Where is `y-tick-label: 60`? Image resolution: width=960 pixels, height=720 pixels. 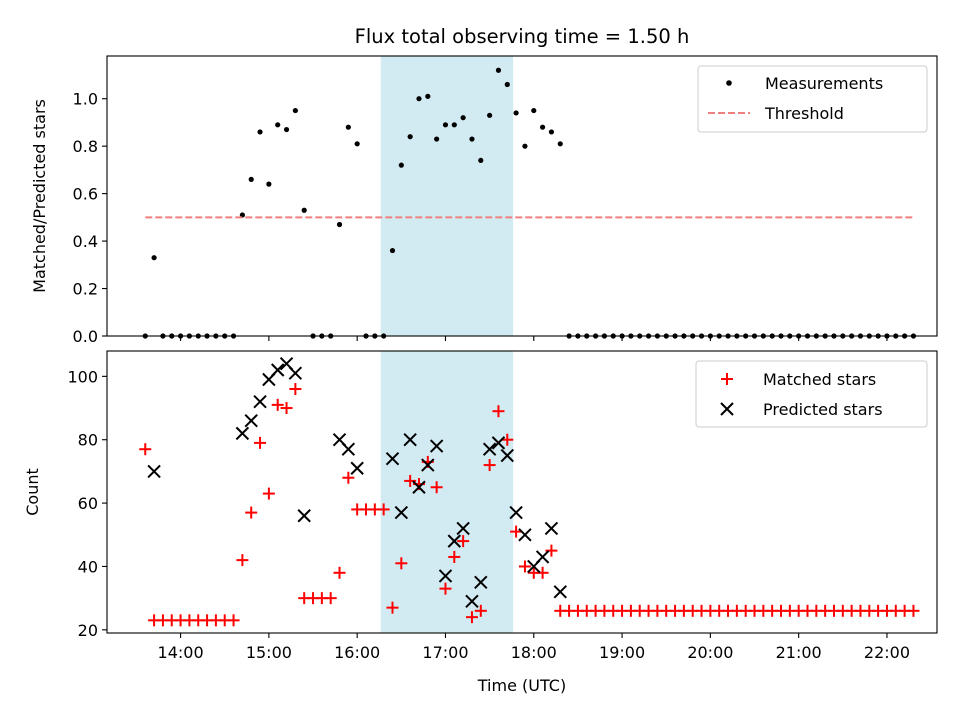 y-tick-label: 60 is located at coordinates (88, 503).